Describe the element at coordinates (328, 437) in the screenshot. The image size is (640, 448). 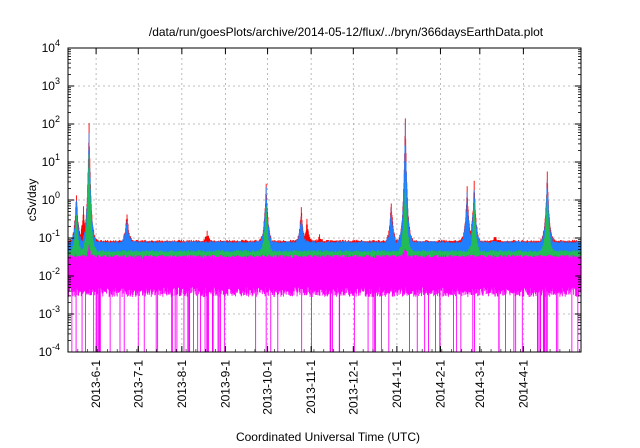
I see `x-axis-label: Coordinated Universal Time (UTC)` at that location.